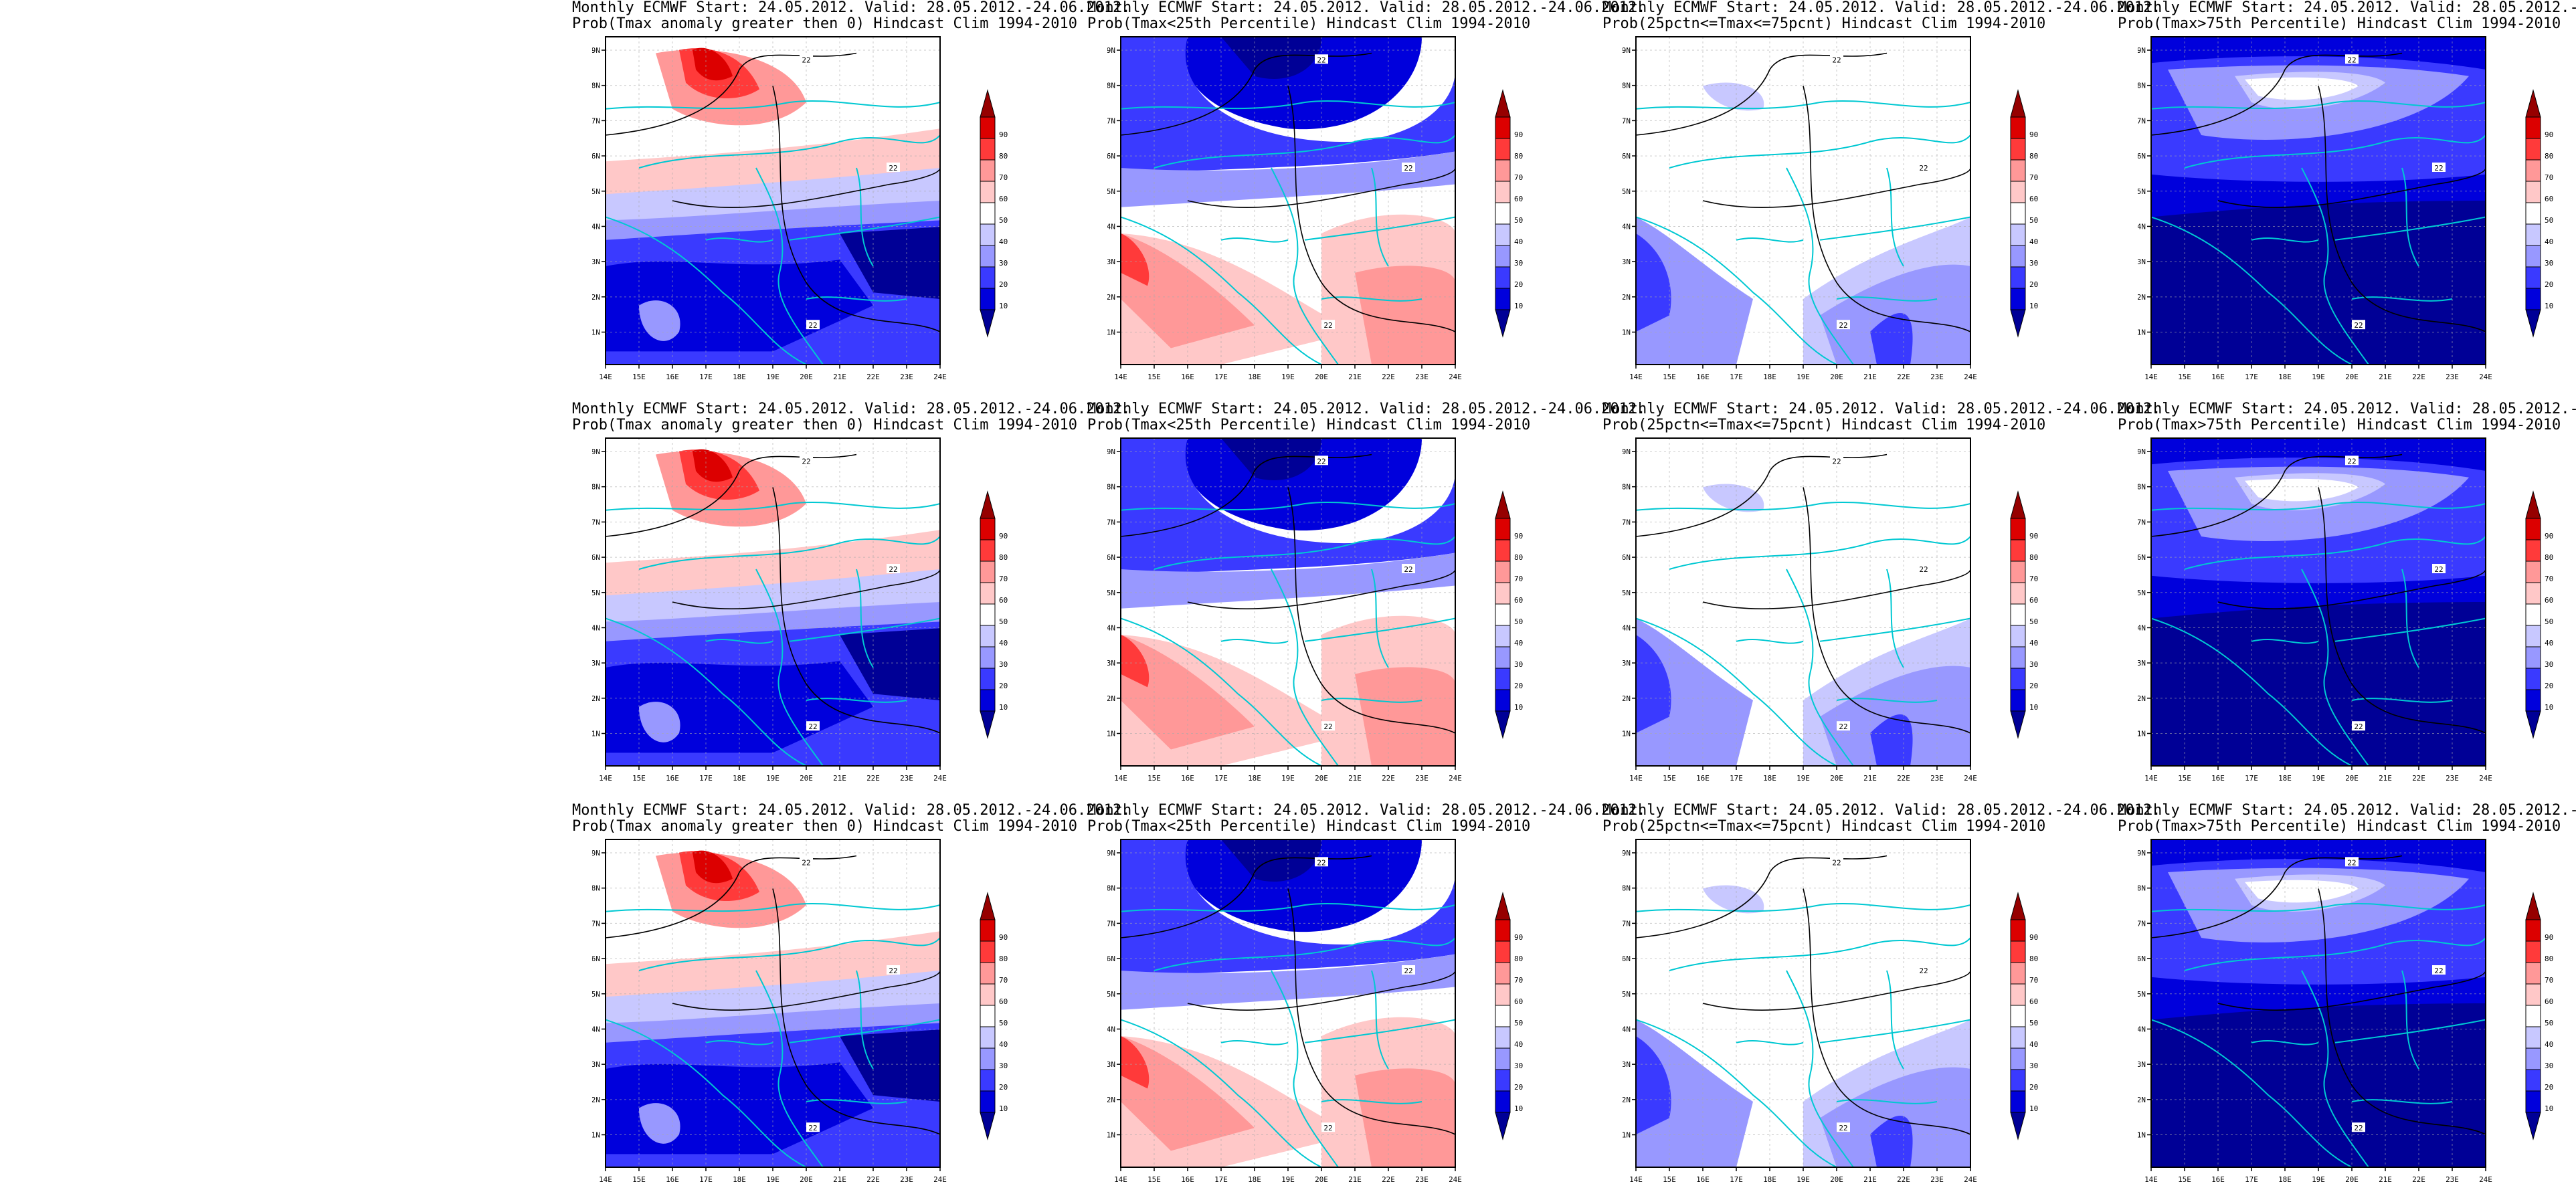 The width and height of the screenshot is (2576, 1204). Describe the element at coordinates (596, 156) in the screenshot. I see `lat-tick-label: 46N` at that location.